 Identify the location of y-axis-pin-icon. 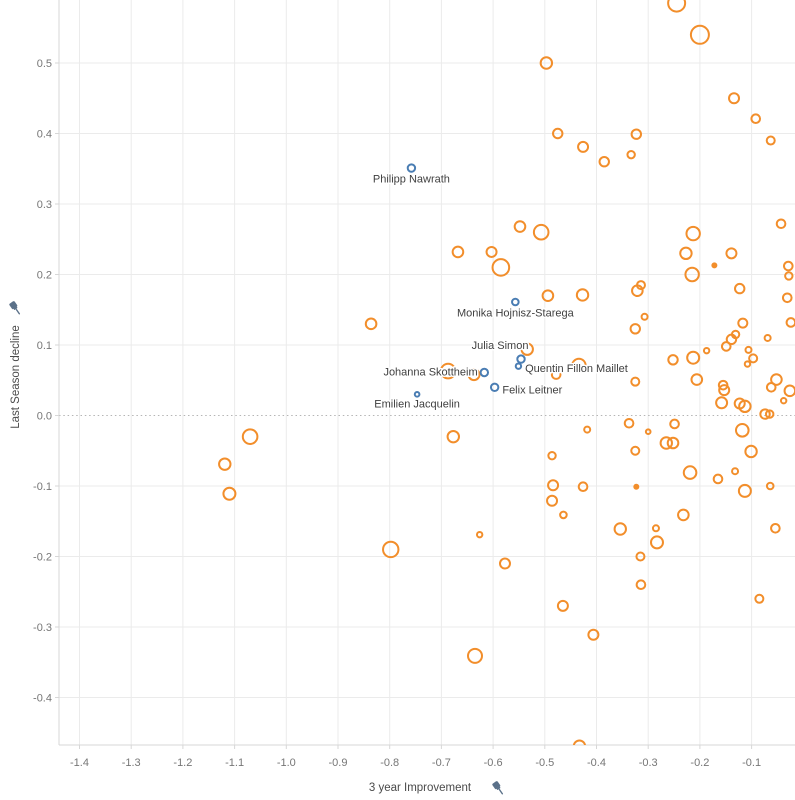
(15, 308).